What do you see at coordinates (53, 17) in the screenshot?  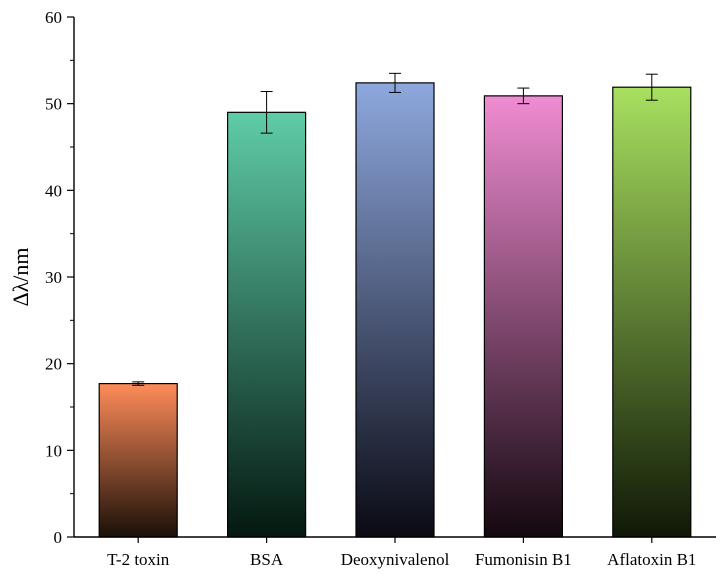 I see `y-tick-label: 60` at bounding box center [53, 17].